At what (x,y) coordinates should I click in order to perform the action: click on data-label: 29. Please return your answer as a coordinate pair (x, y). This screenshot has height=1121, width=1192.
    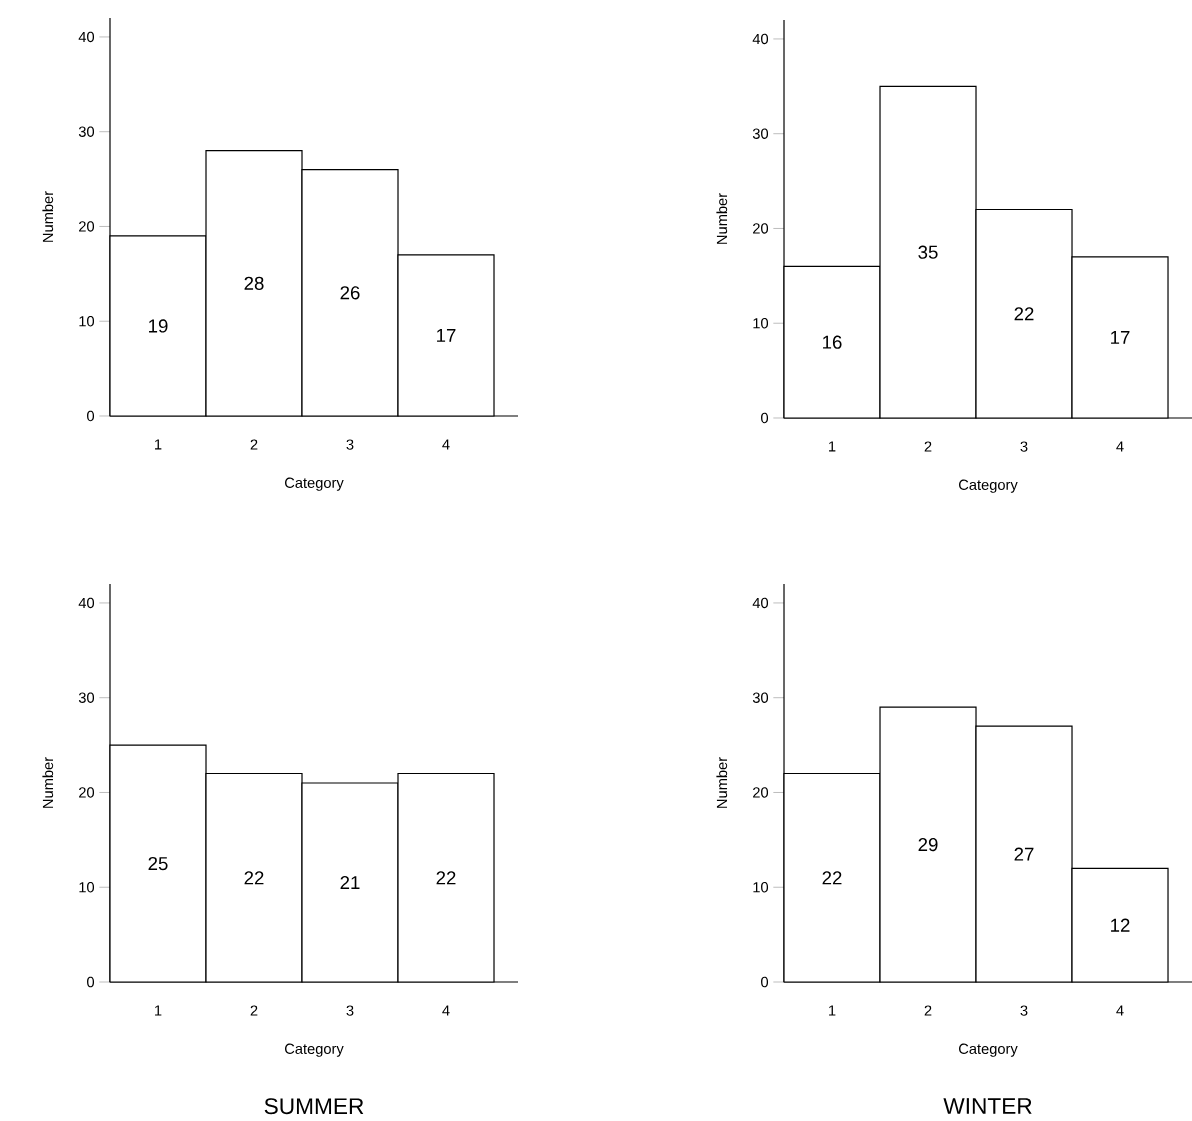
    Looking at the image, I should click on (928, 844).